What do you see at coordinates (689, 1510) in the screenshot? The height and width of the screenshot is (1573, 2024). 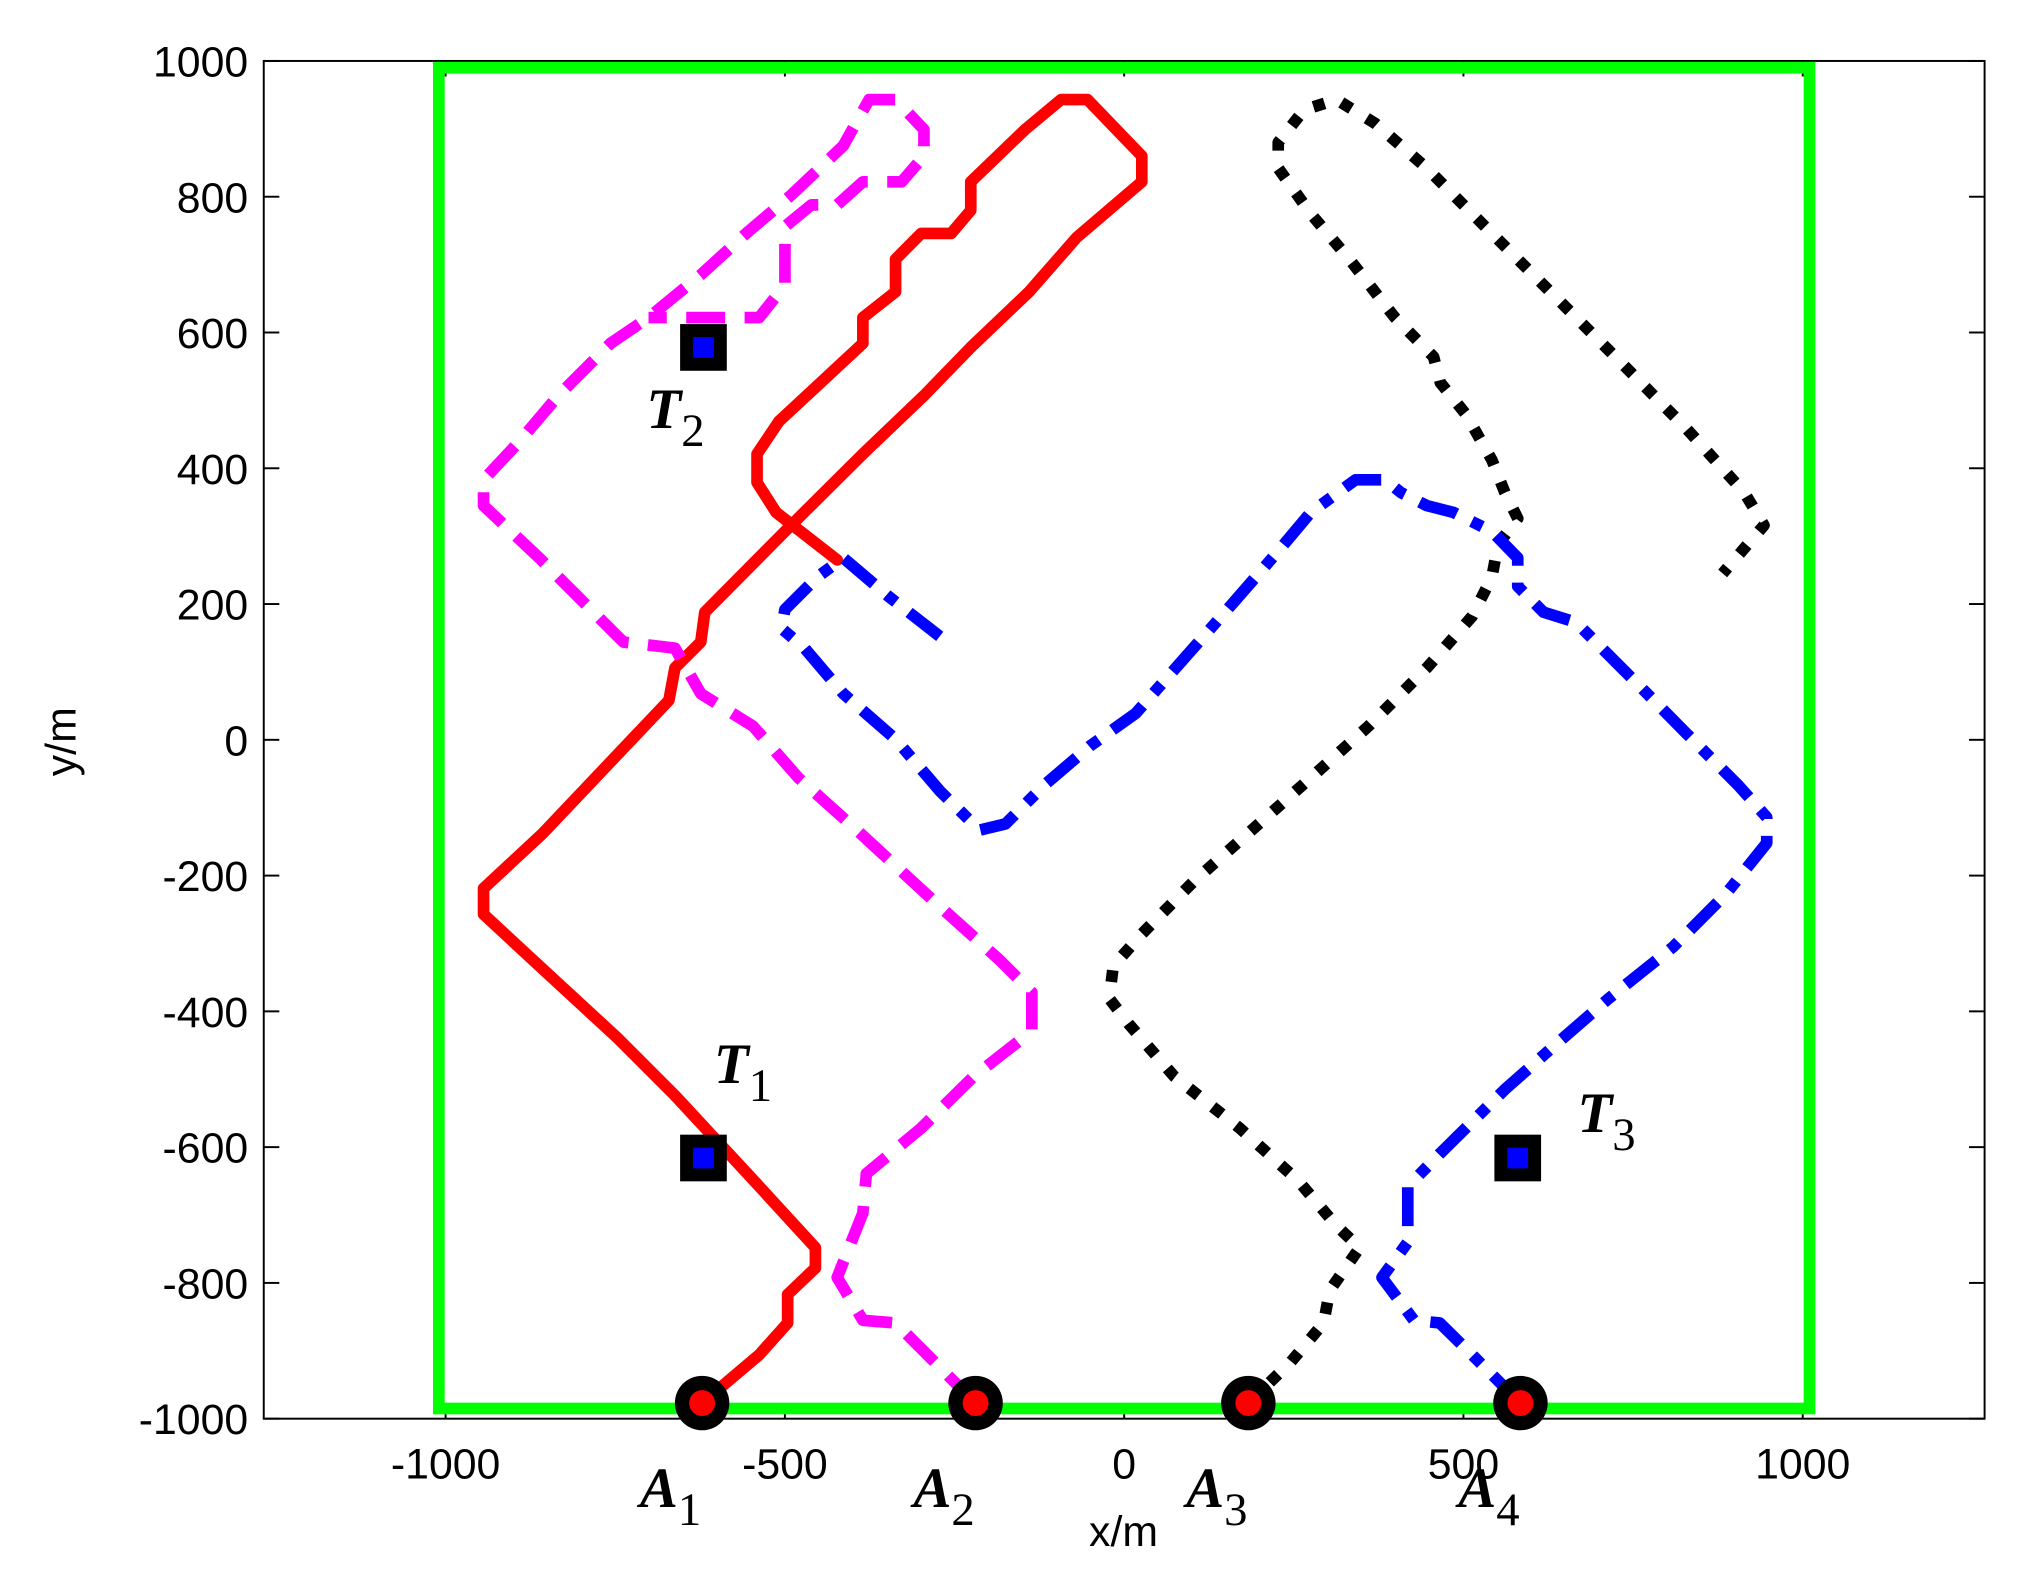 I see `agent-index: 1` at bounding box center [689, 1510].